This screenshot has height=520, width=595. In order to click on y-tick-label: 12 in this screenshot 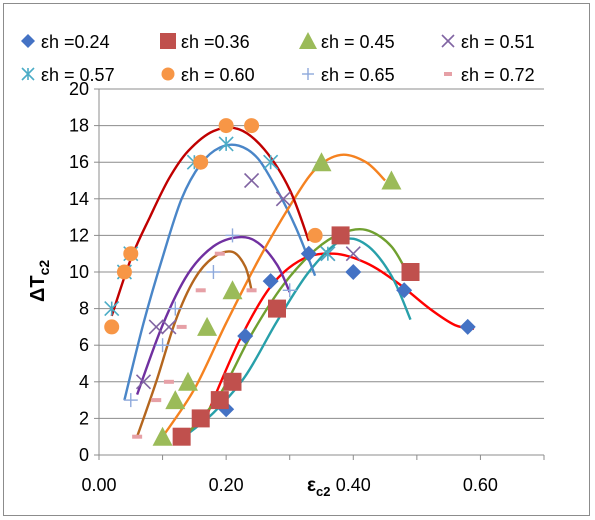, I will do `click(79, 235)`.